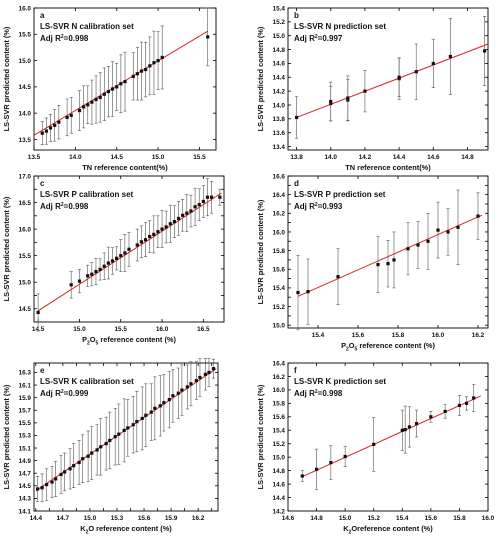  Describe the element at coordinates (198, 518) in the screenshot. I see `x-tick-label: 16.2` at that location.